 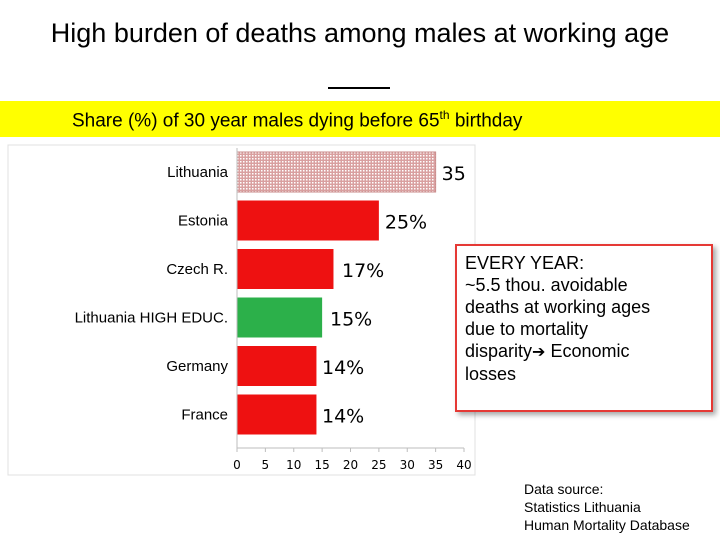 I want to click on callout-line-1: EVERY YEAR:, so click(x=525, y=263).